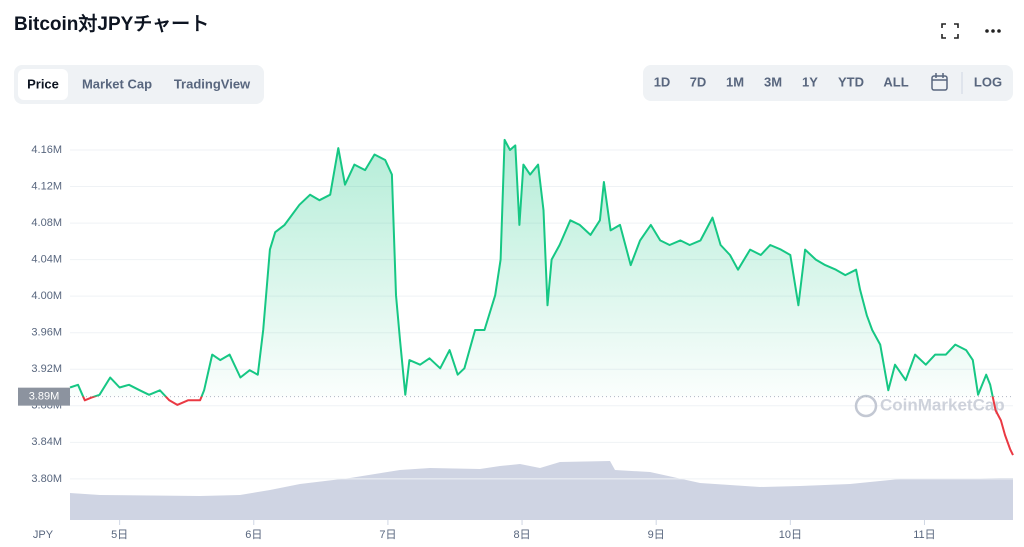  What do you see at coordinates (939, 82) in the screenshot?
I see `calendar-icon` at bounding box center [939, 82].